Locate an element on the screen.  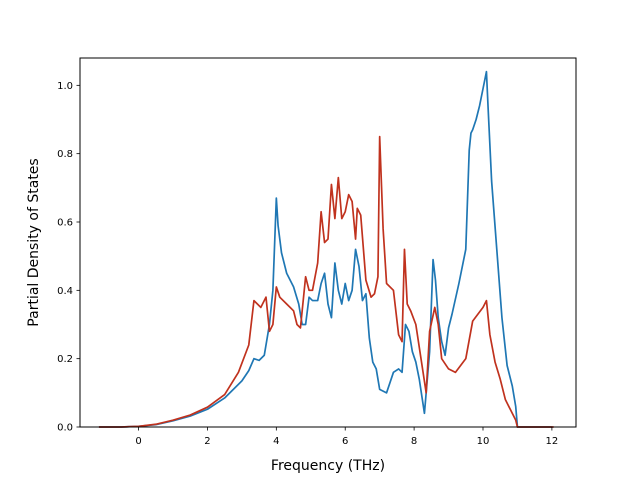
x-axis-title: Frequency (THz) is located at coordinates (328, 466).